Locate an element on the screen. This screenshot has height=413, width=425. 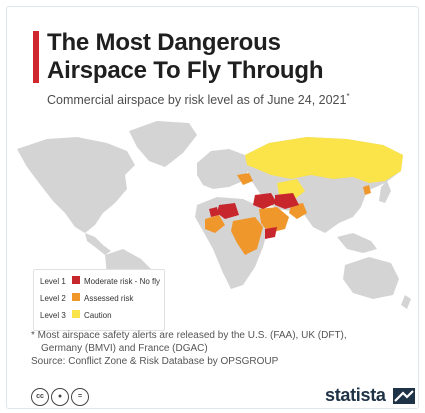
japan is located at coordinates (385, 192).